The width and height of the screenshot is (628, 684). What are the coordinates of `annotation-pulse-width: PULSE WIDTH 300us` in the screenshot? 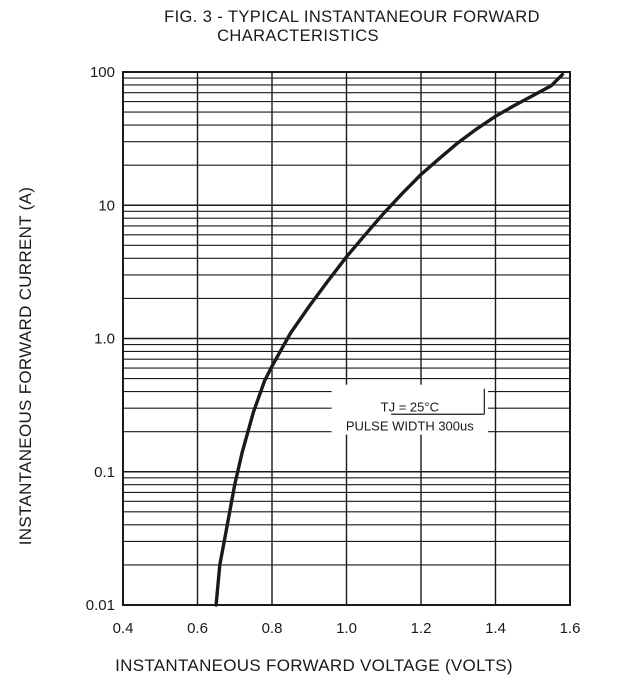 It's located at (410, 425).